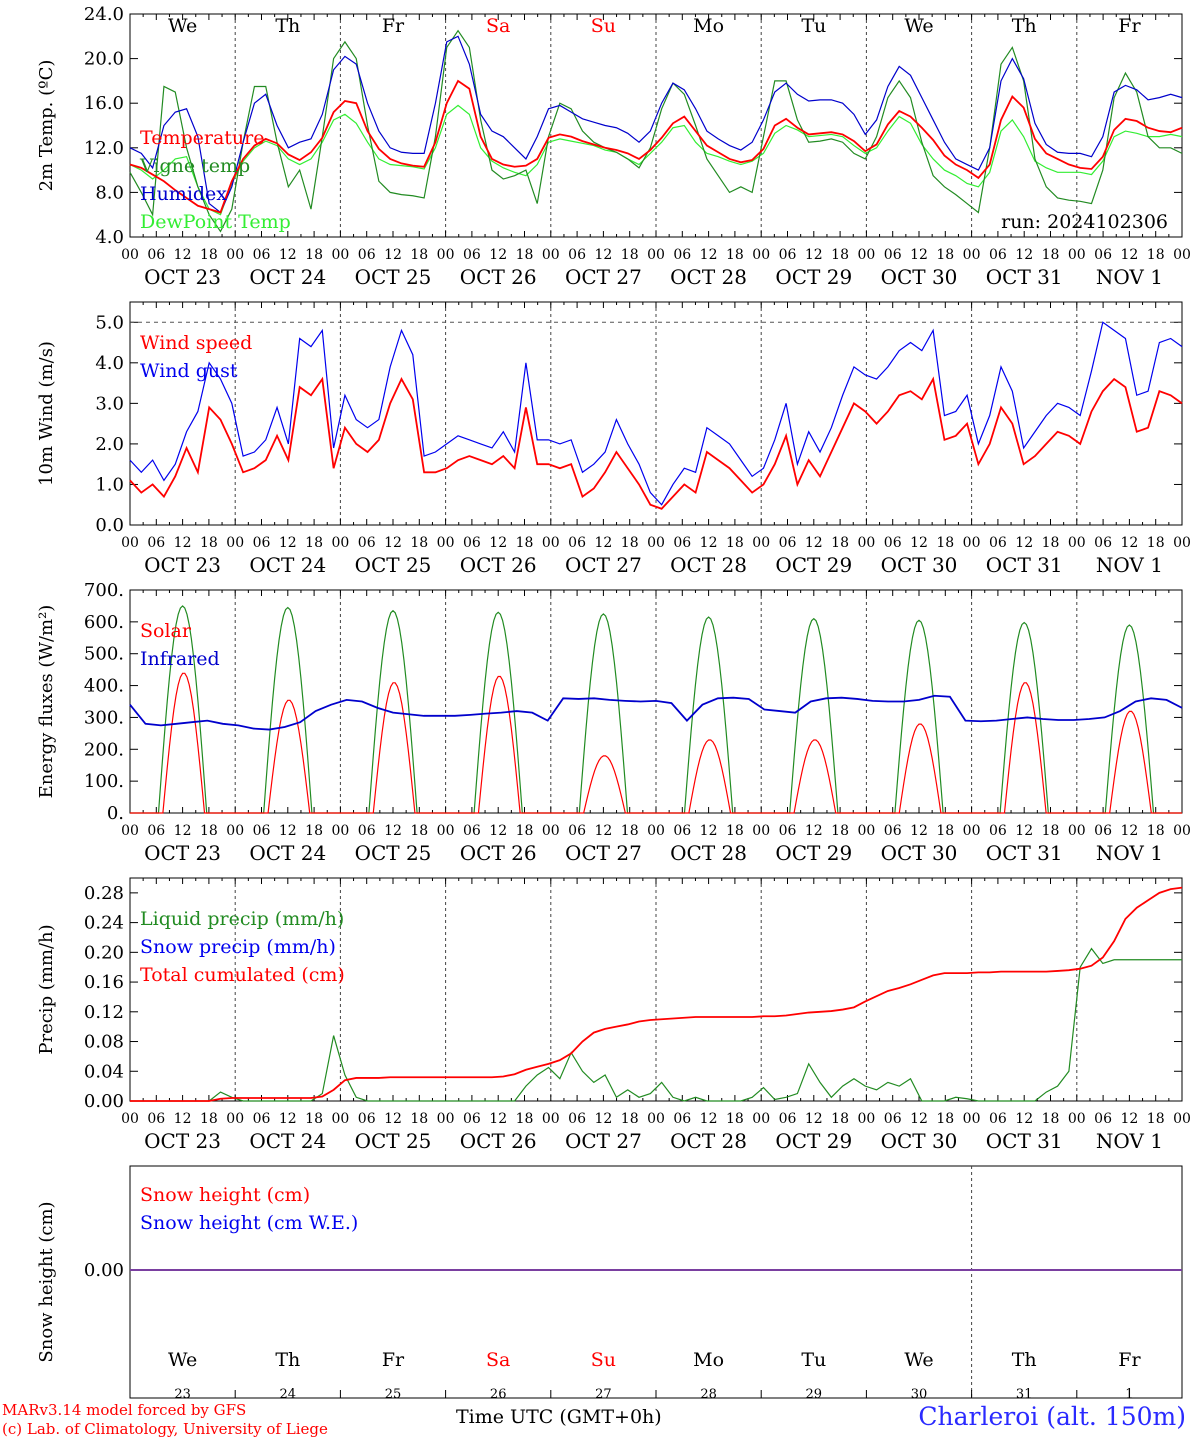 This screenshot has height=1440, width=1194. I want to click on y-tick-label: 100., so click(104, 781).